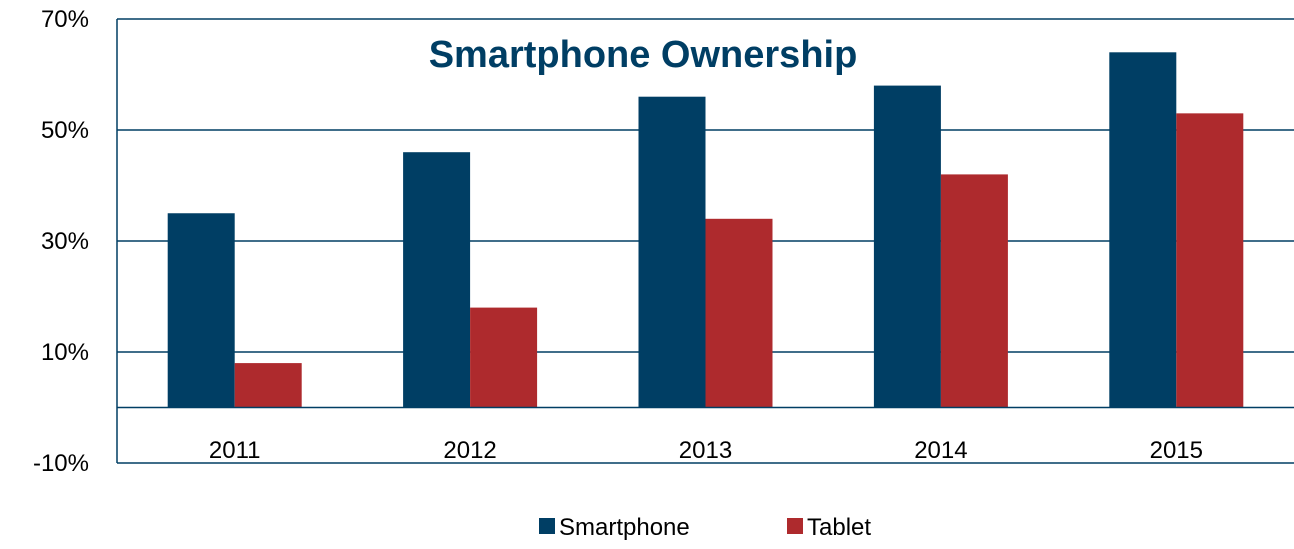 The image size is (1294, 549). Describe the element at coordinates (624, 527) in the screenshot. I see `legend-label-smartphone: Smartphone` at that location.